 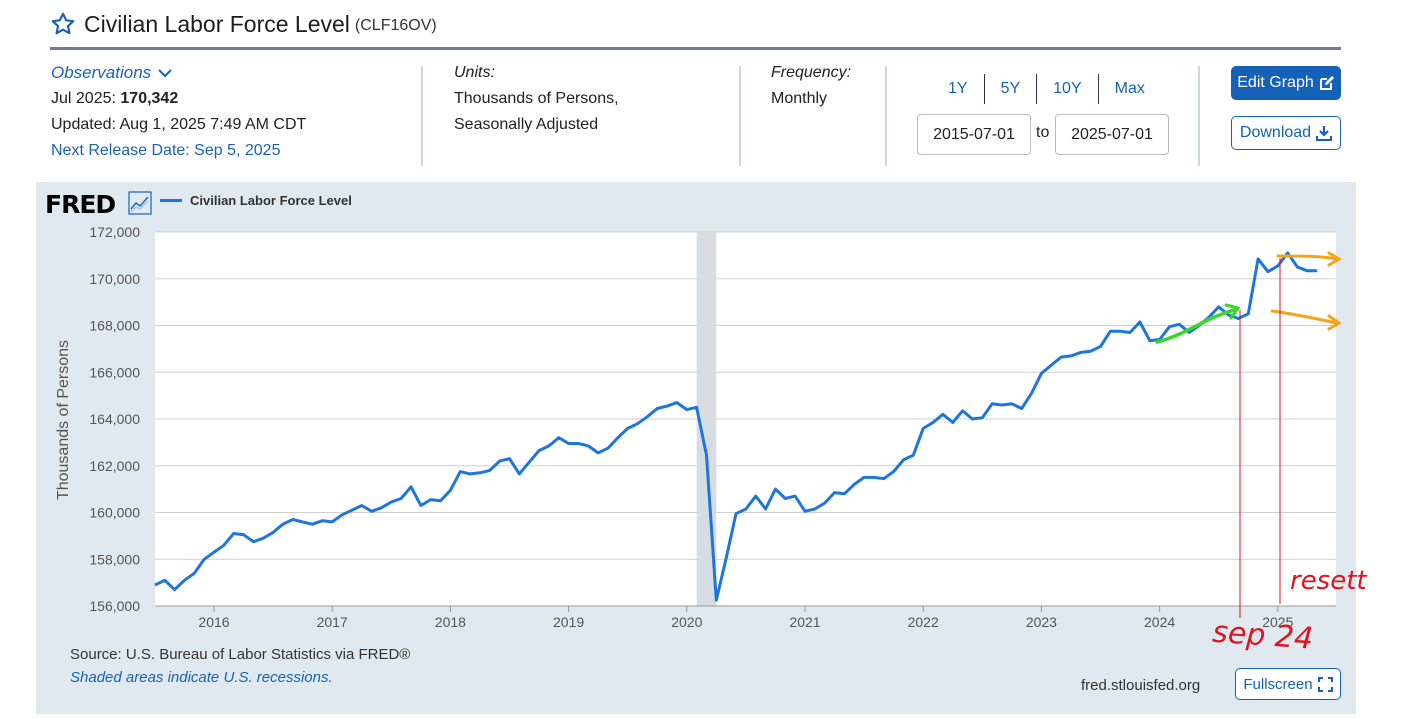 I want to click on chart-legend: Civilian Labor Force Level, so click(x=256, y=200).